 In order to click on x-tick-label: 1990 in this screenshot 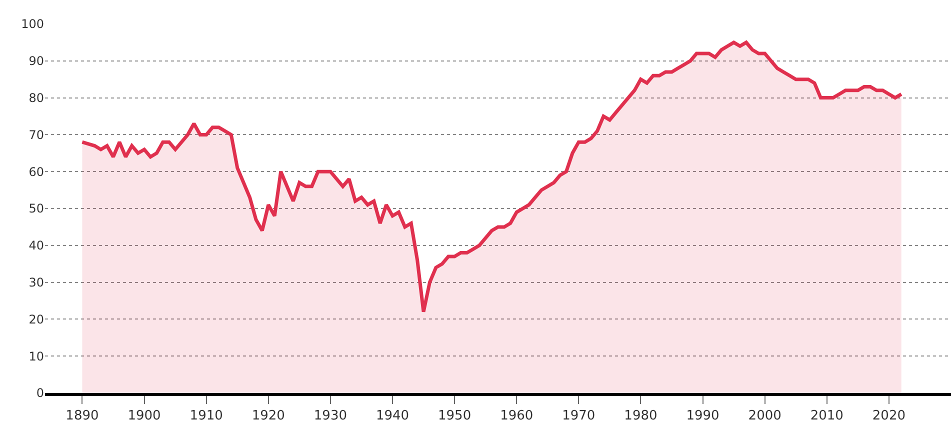, I will do `click(703, 416)`.